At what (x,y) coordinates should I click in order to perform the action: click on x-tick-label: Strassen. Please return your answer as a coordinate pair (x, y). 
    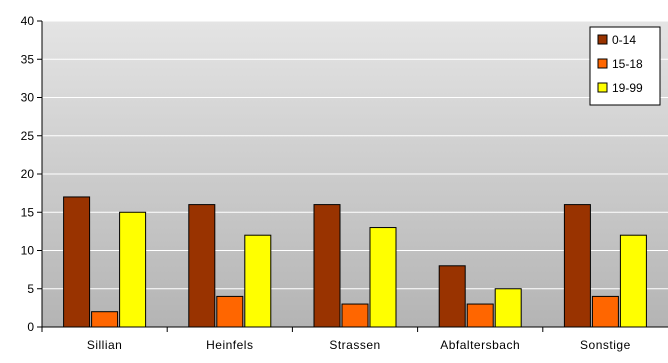
    Looking at the image, I should click on (354, 345).